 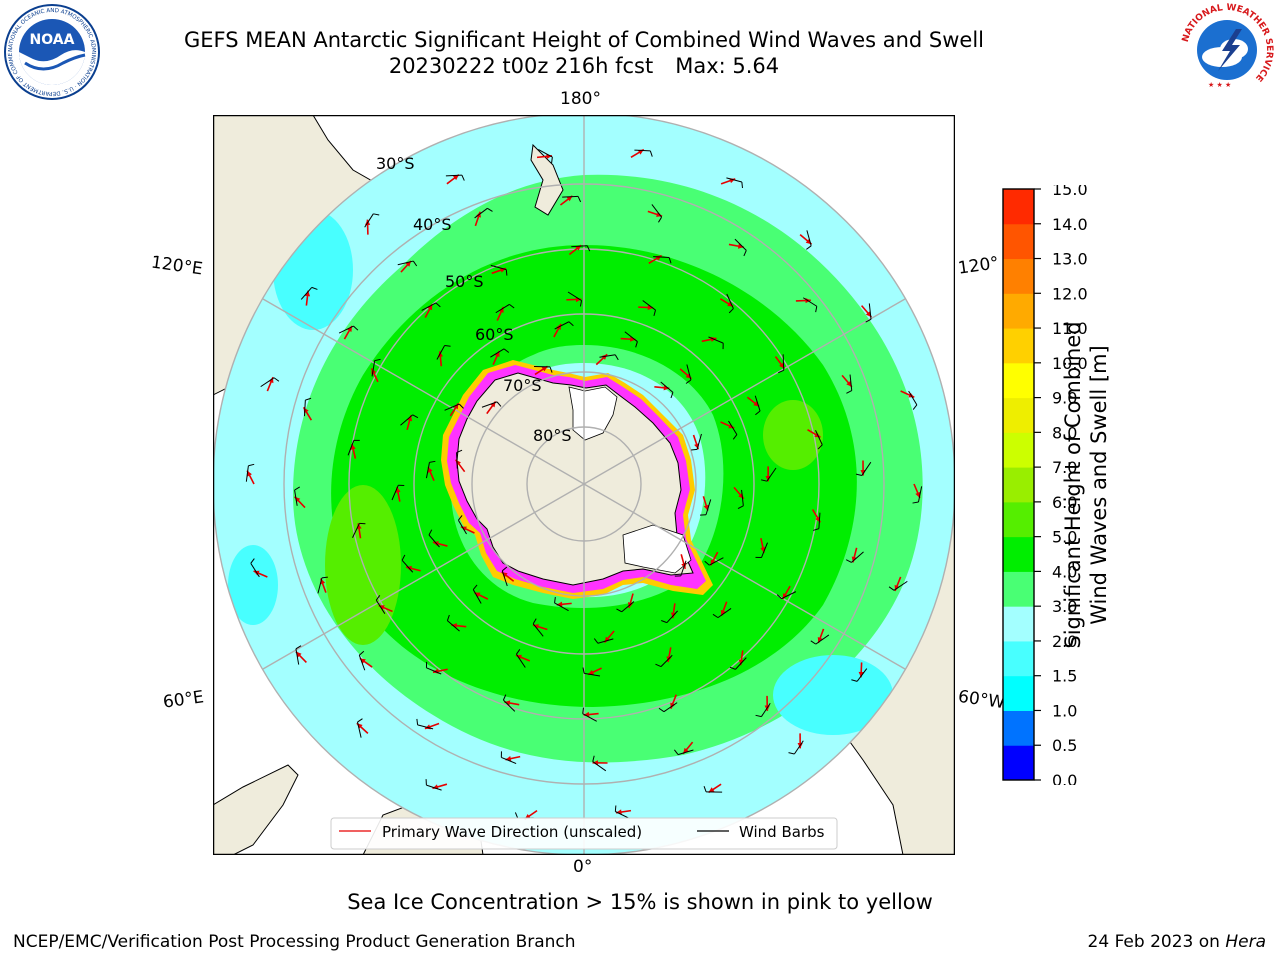 I want to click on colorbar-tick-label: 5.0, so click(x=1064, y=537).